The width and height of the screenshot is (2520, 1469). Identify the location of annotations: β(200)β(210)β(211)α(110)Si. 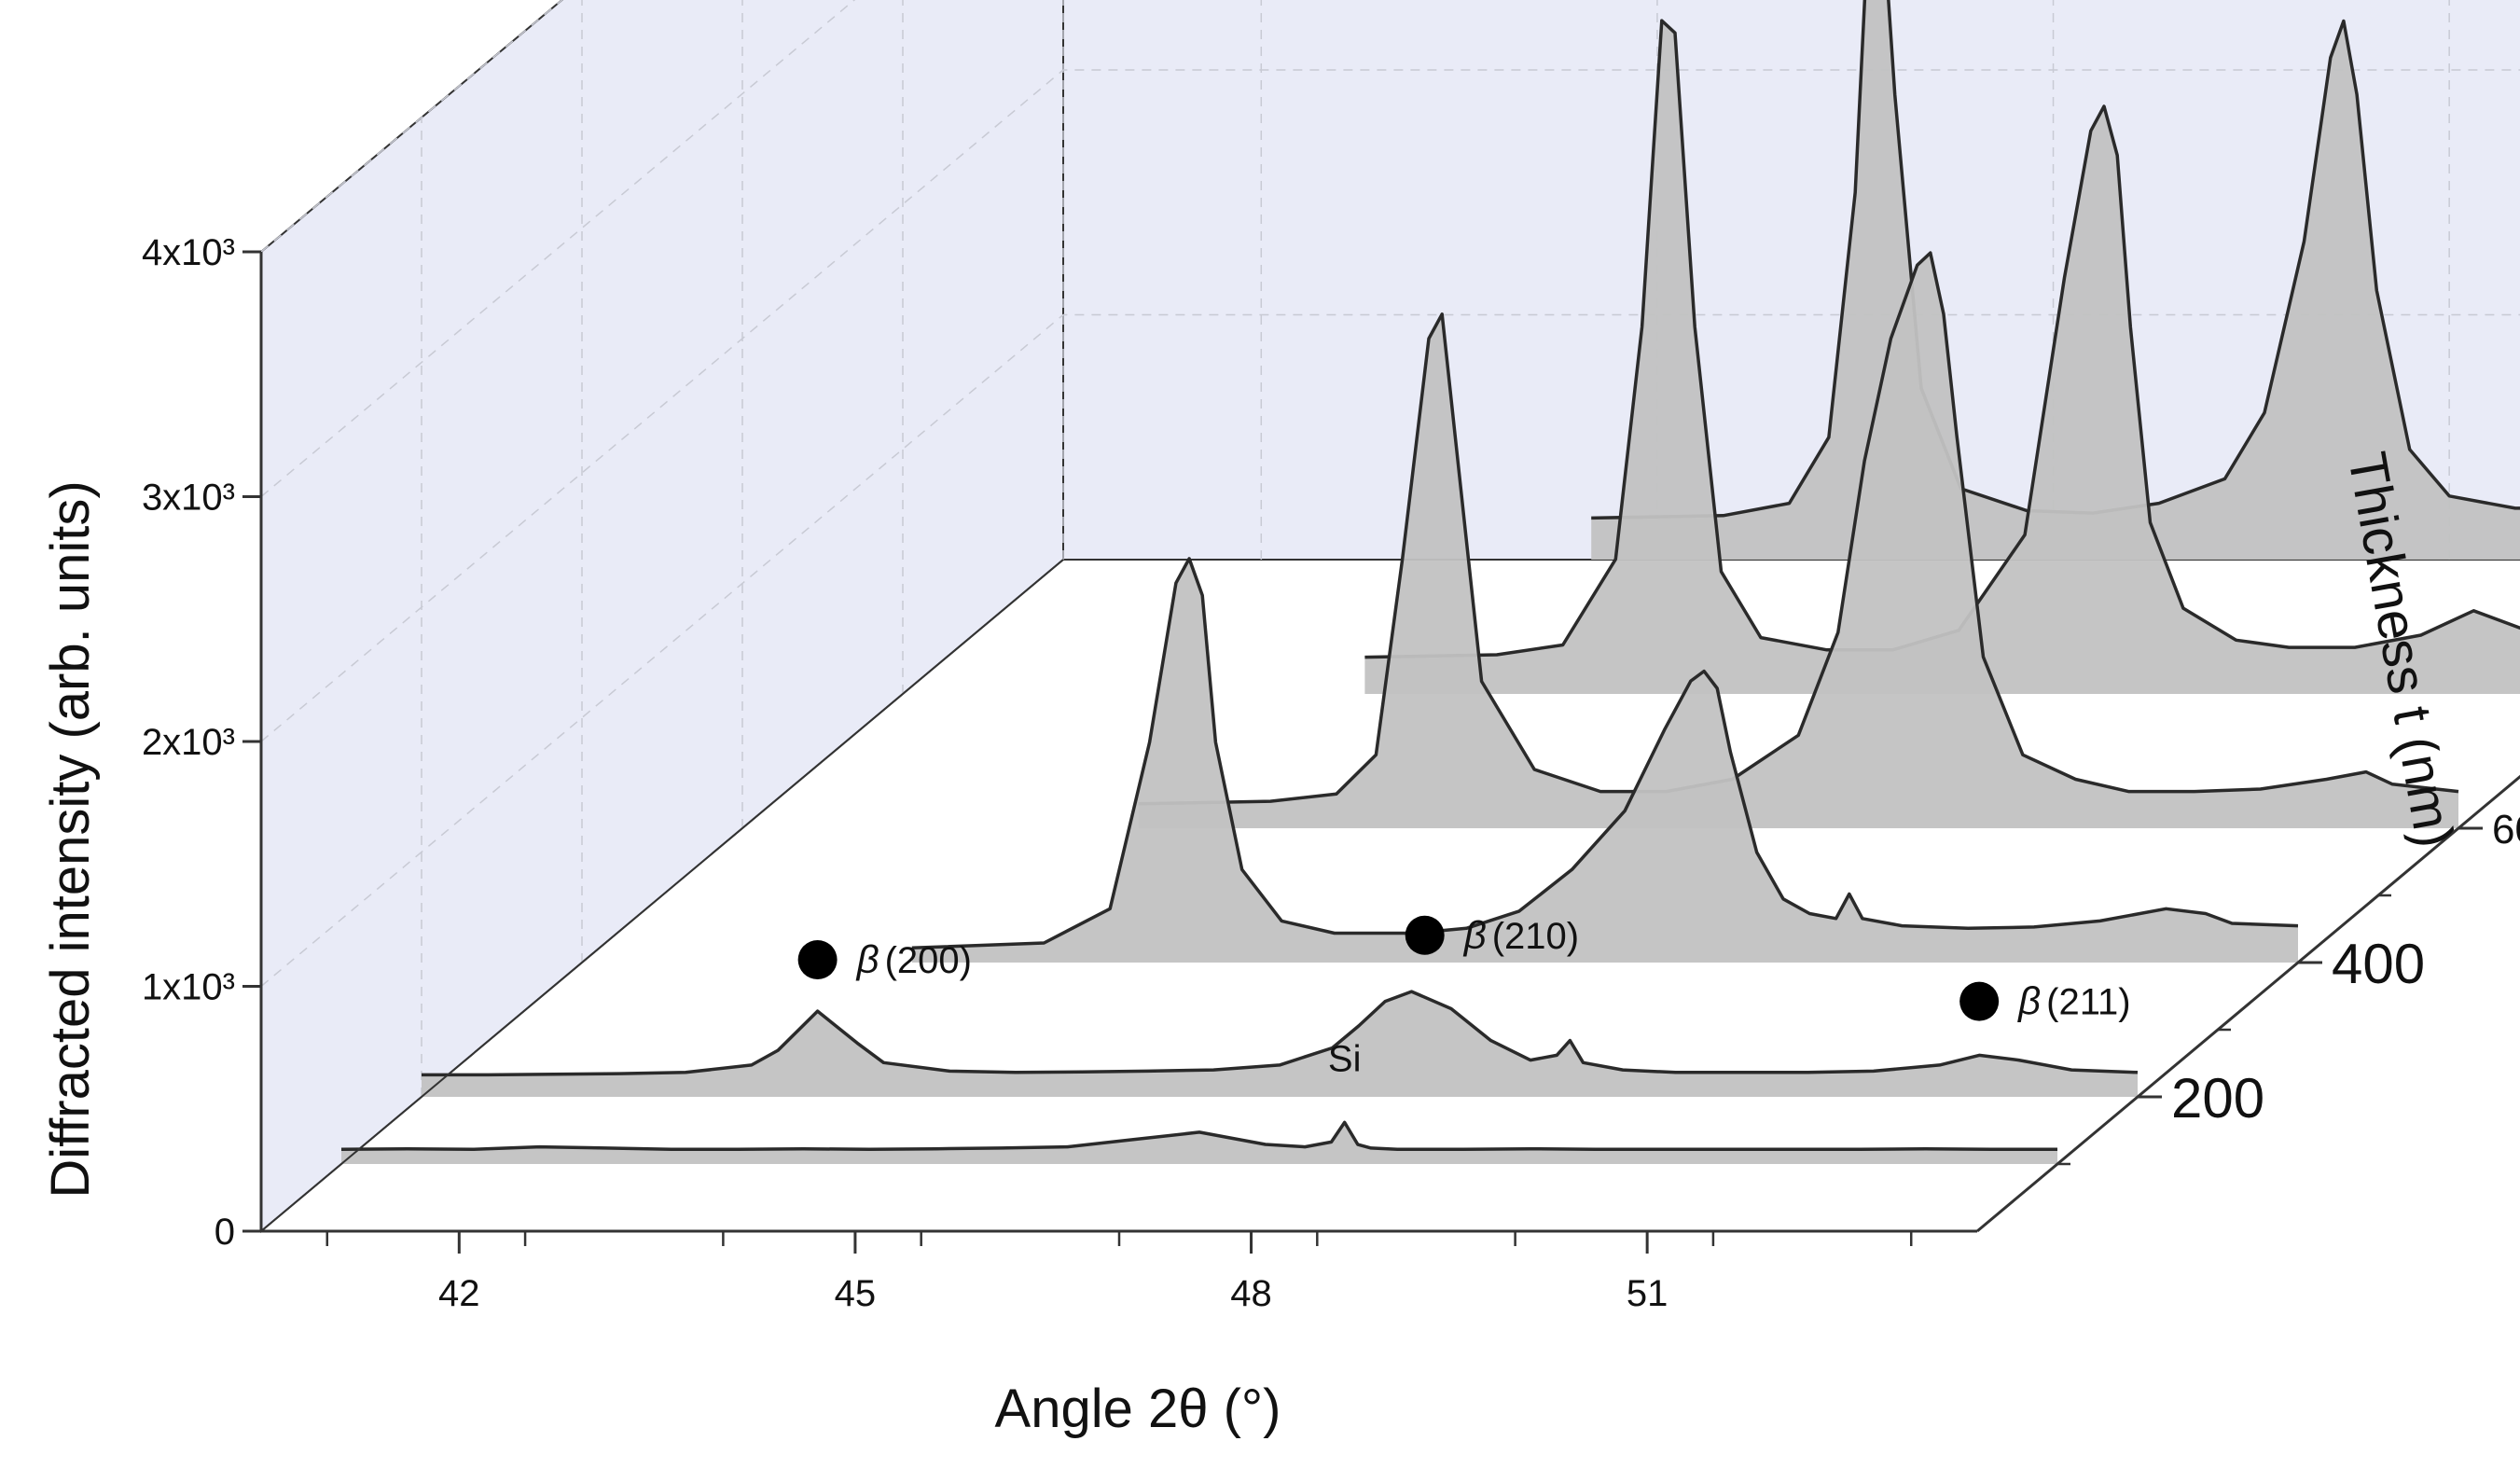
(1464, 996).